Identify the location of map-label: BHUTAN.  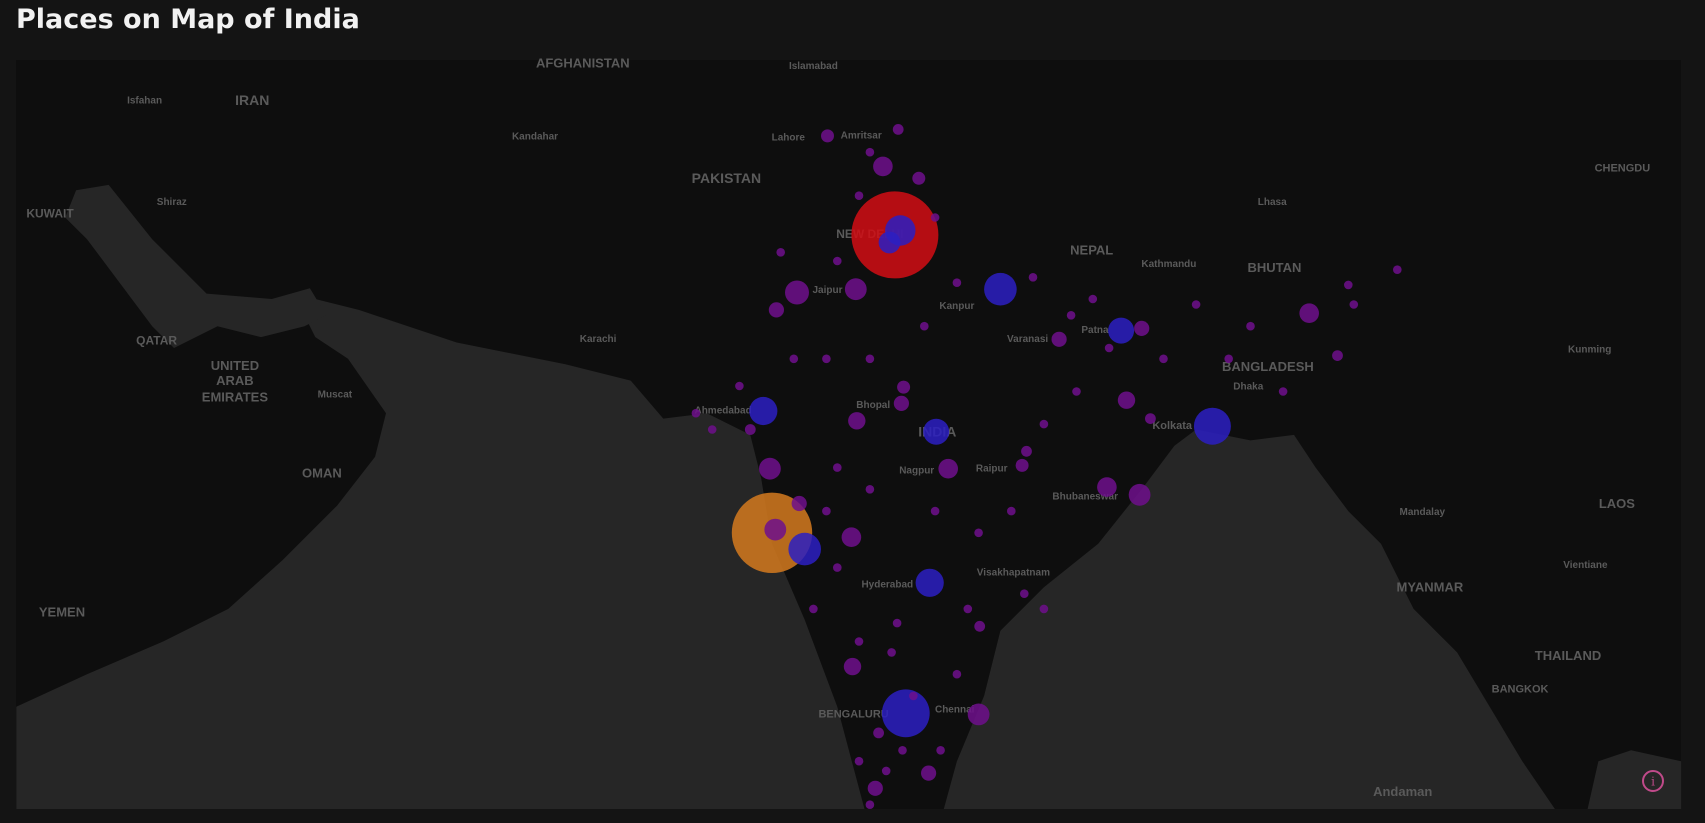
(1274, 267).